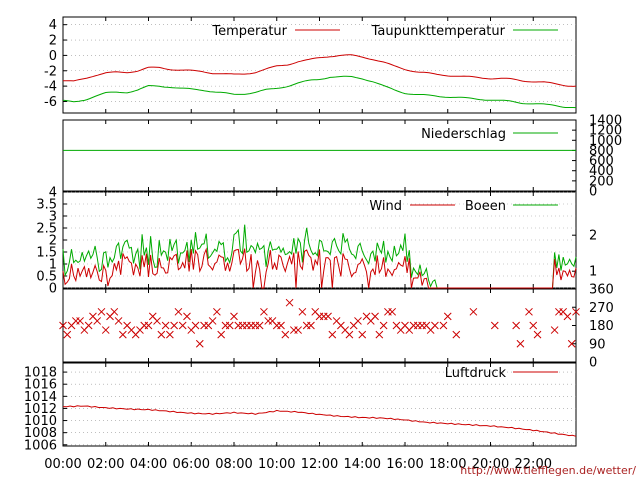 The image size is (640, 480). Describe the element at coordinates (605, 121) in the screenshot. I see `panel-precipitation-ytick-right-label: 1400` at that location.